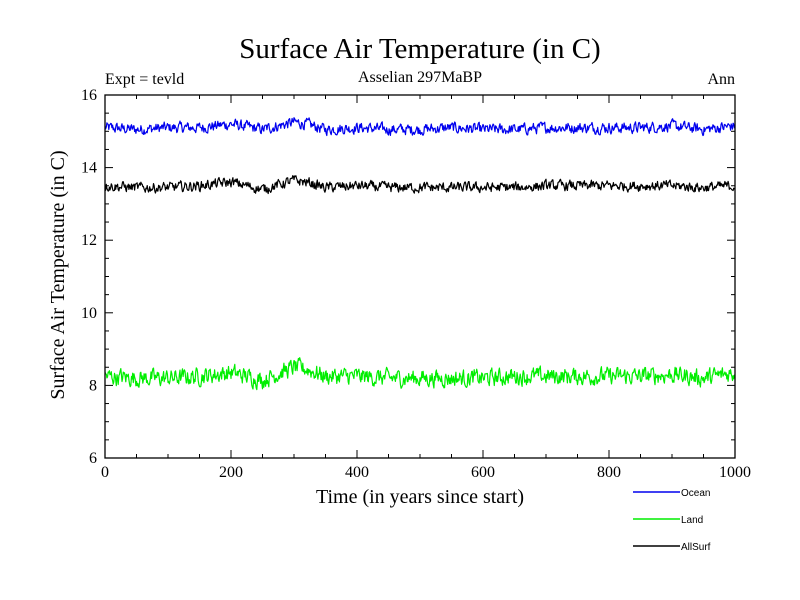  Describe the element at coordinates (672, 520) in the screenshot. I see `legend: Ocean Land AllSurf` at that location.